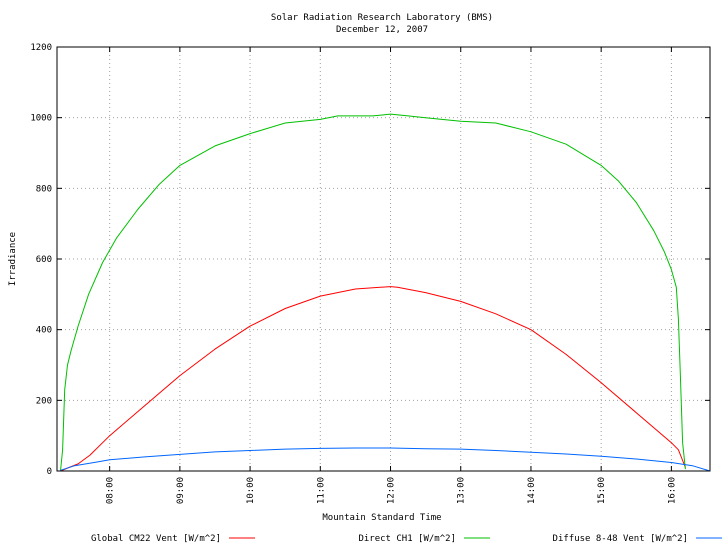 The height and width of the screenshot is (546, 728). What do you see at coordinates (392, 490) in the screenshot?
I see `x-tick-label: 12:00` at bounding box center [392, 490].